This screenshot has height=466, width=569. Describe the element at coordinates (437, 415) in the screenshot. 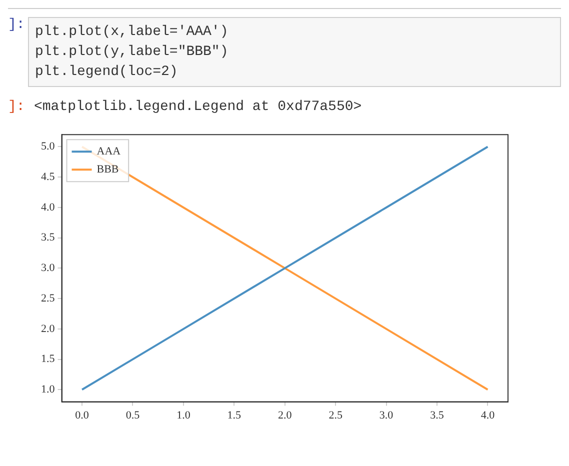

I see `x-tick-label: 3.5` at that location.